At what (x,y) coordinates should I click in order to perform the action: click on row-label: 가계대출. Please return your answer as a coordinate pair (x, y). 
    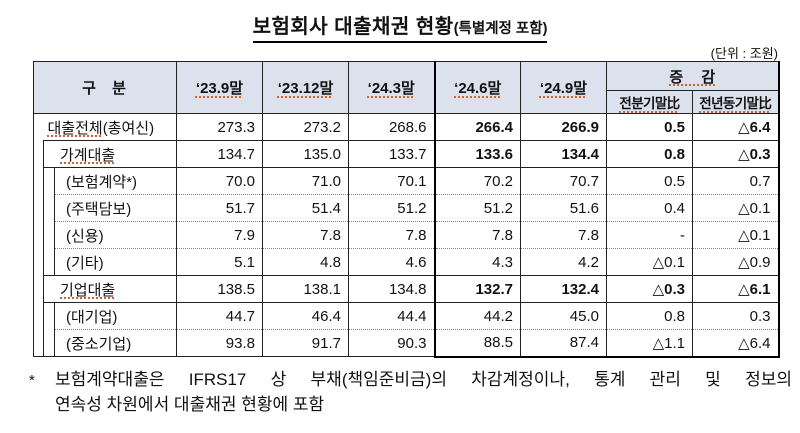
    Looking at the image, I should click on (110, 154).